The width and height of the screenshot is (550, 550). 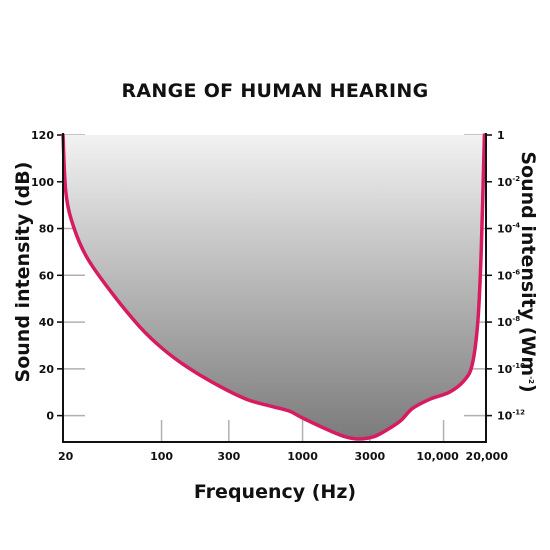 What do you see at coordinates (274, 91) in the screenshot?
I see `chart-title: RANGE OF HUMAN HEARING` at bounding box center [274, 91].